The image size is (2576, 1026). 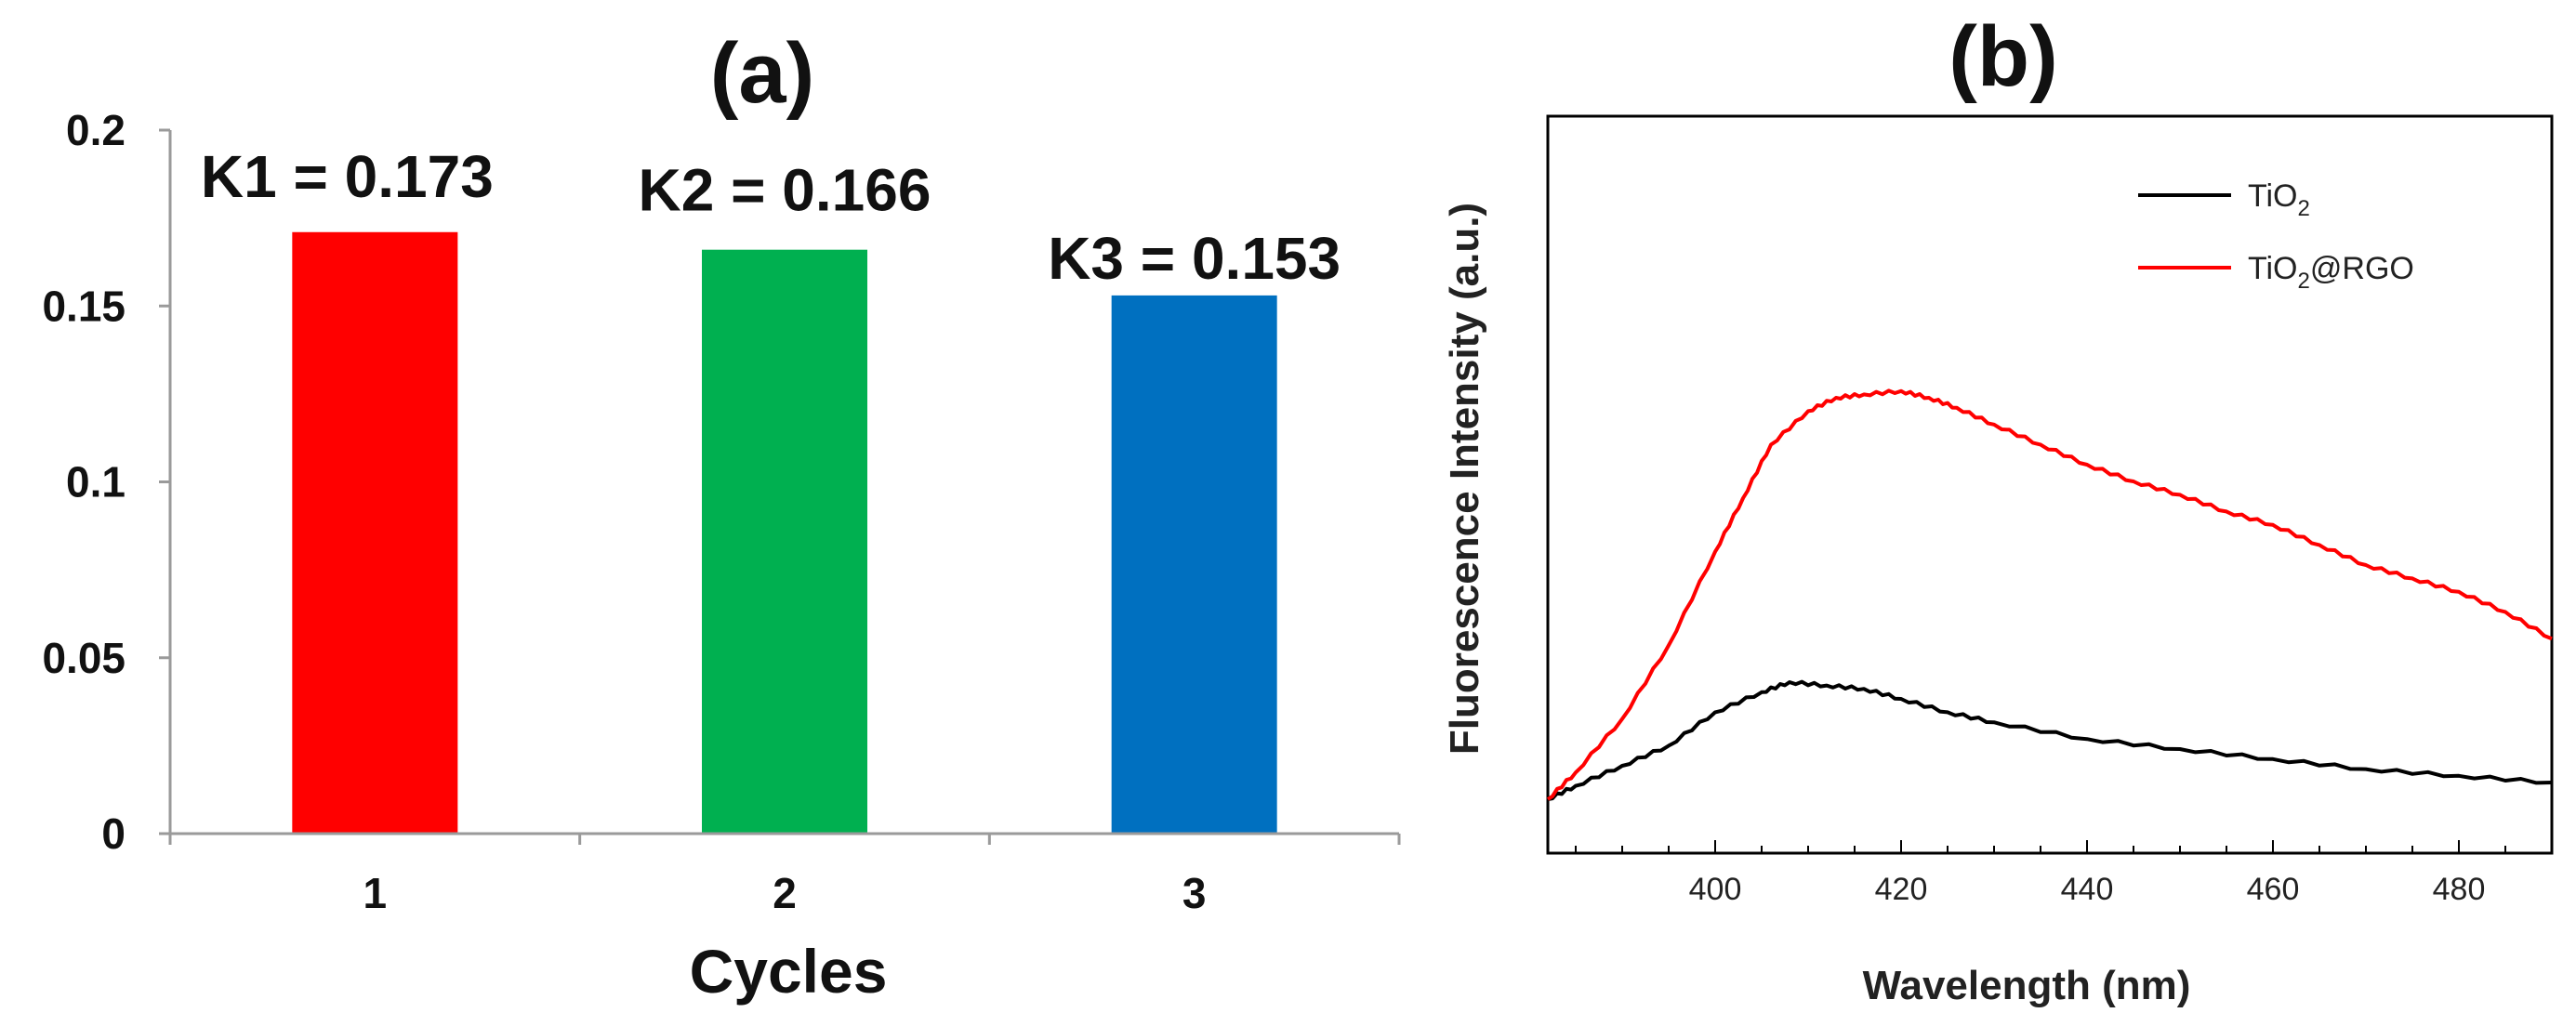 I want to click on x-tick-label: 2, so click(x=785, y=893).